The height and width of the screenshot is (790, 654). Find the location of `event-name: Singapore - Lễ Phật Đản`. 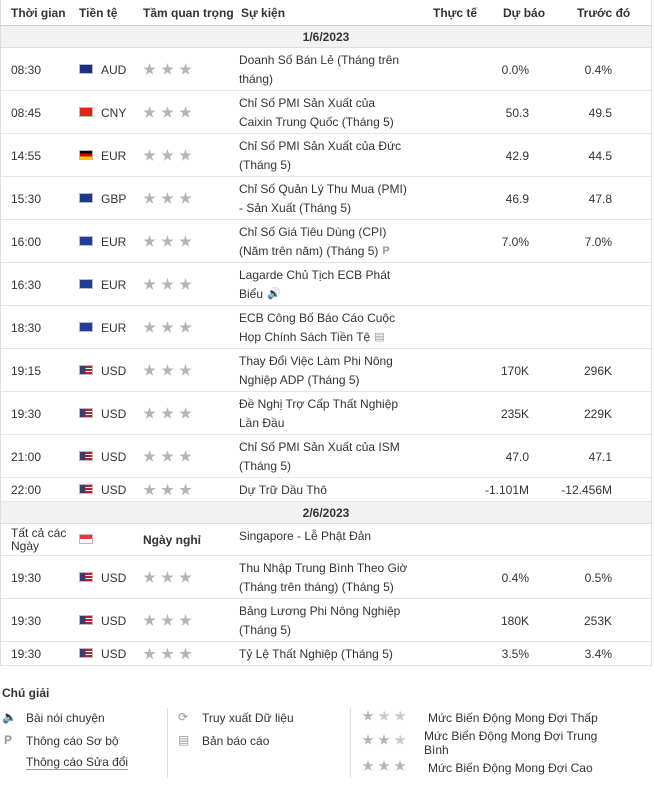

event-name: Singapore - Lễ Phật Đản is located at coordinates (325, 536).